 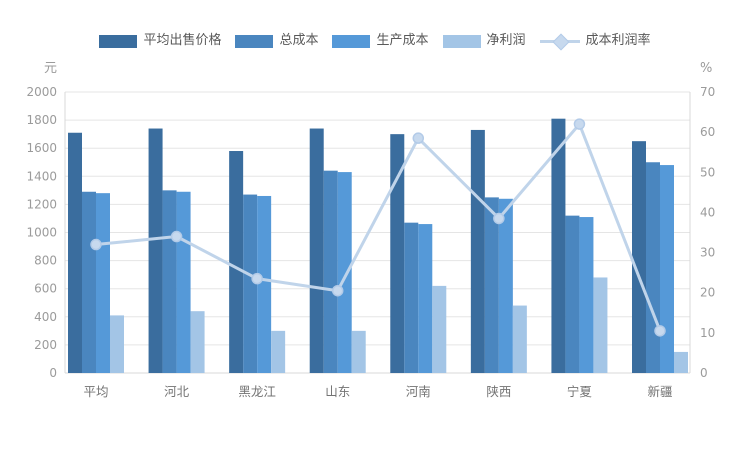 What do you see at coordinates (418, 391) in the screenshot?
I see `x-label-4: 河南` at bounding box center [418, 391].